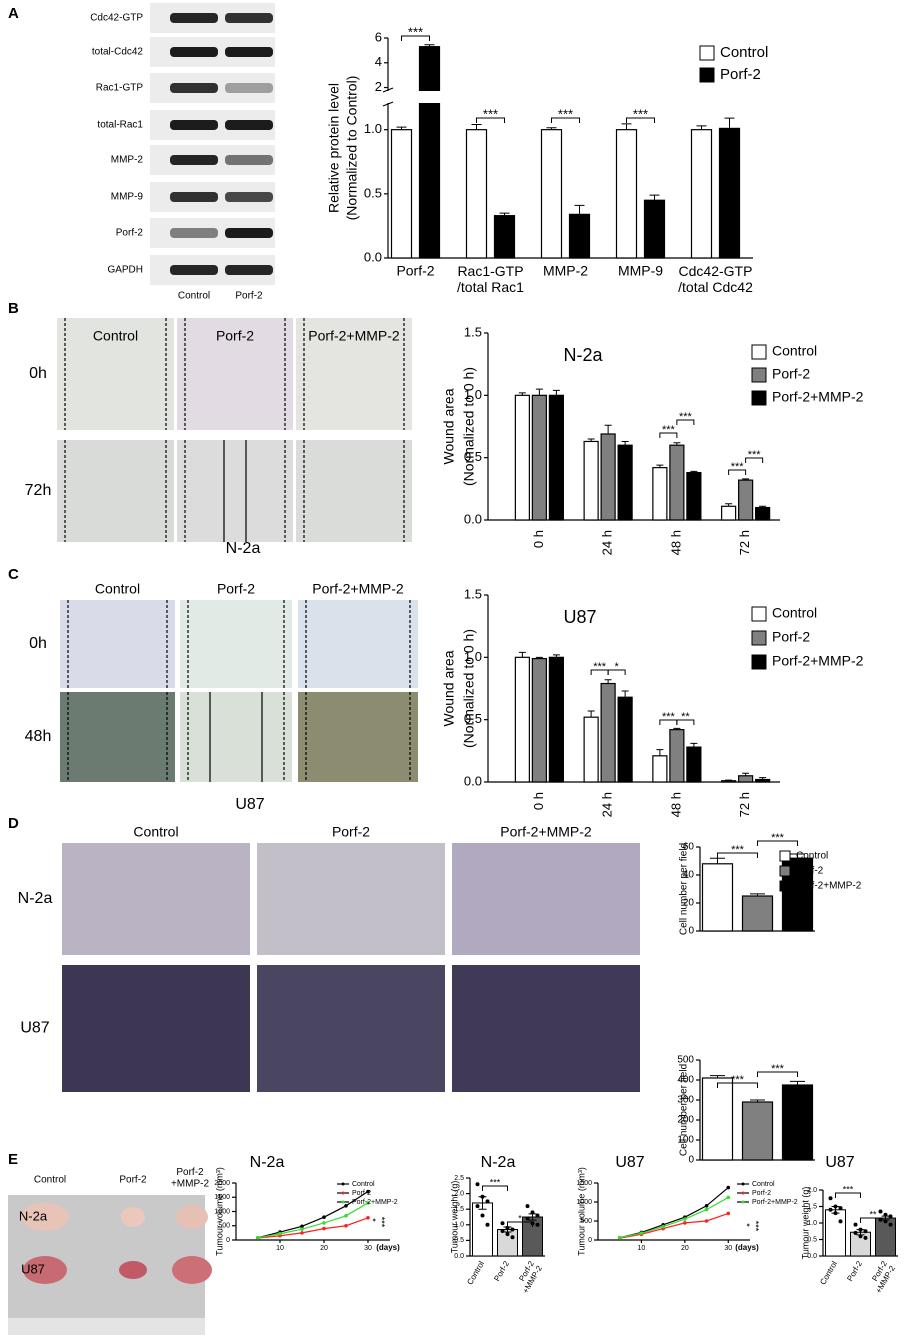 Image resolution: width=905 pixels, height=1339 pixels. I want to click on caption: U87, so click(249, 804).